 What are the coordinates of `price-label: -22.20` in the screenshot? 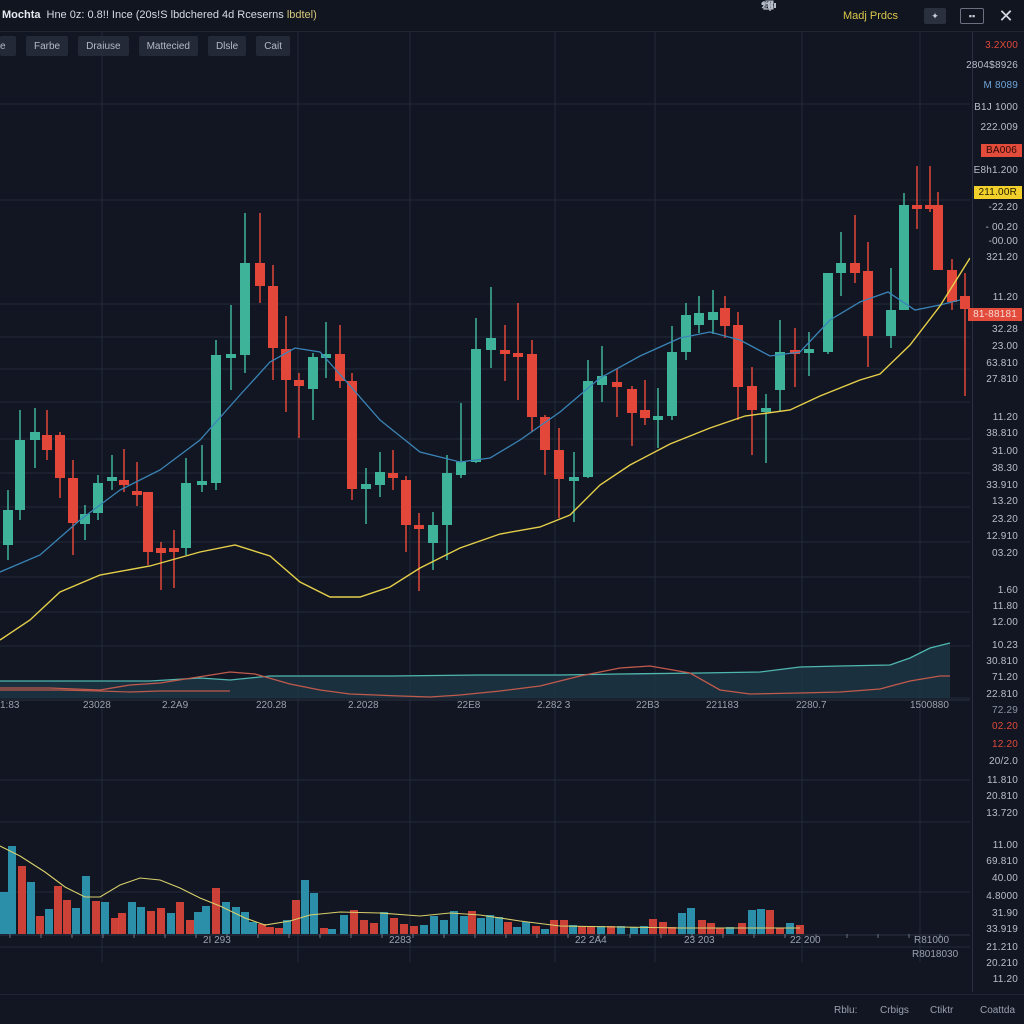 It's located at (1003, 207).